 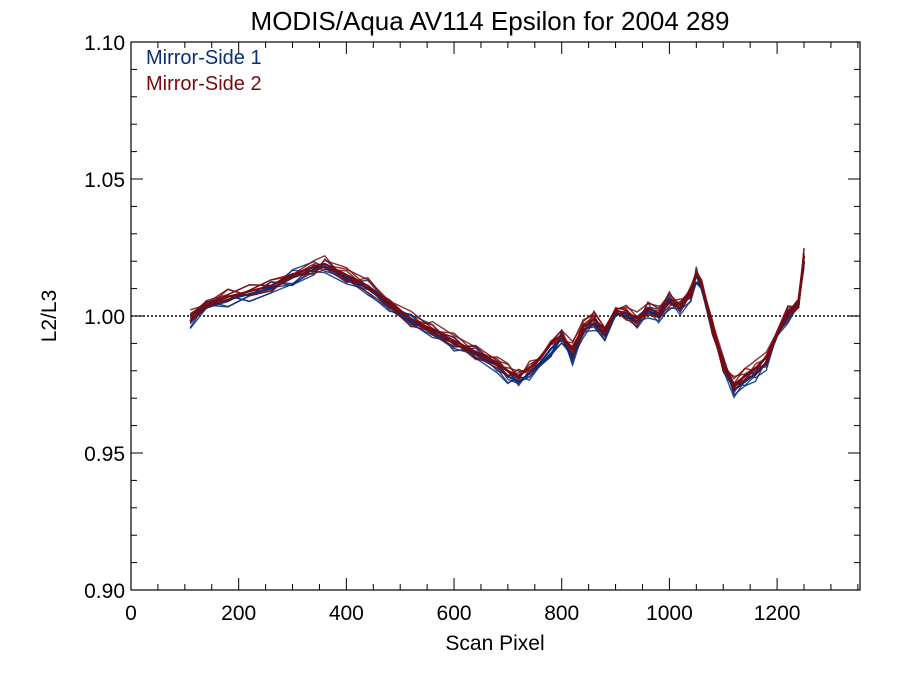 What do you see at coordinates (494, 643) in the screenshot?
I see `x-axis-label: Scan Pixel` at bounding box center [494, 643].